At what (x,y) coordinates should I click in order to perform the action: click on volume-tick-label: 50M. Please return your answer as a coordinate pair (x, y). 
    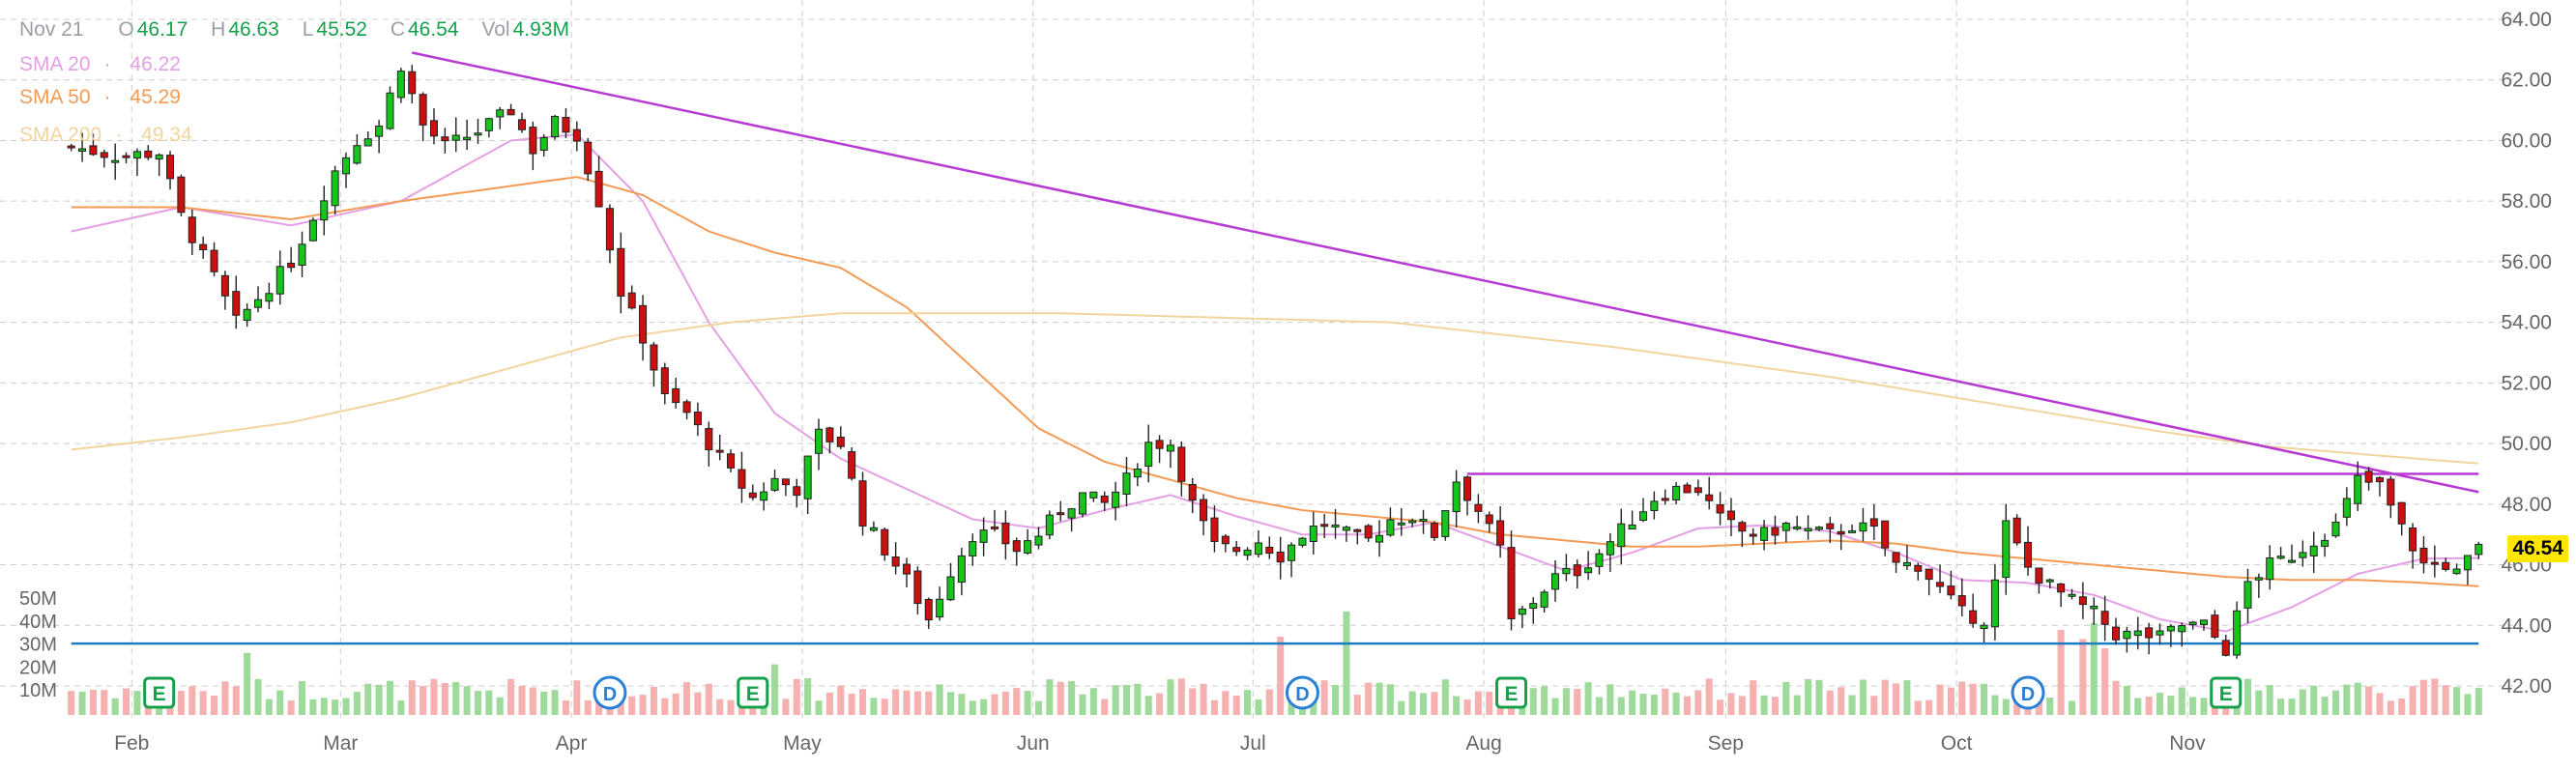
    Looking at the image, I should click on (38, 599).